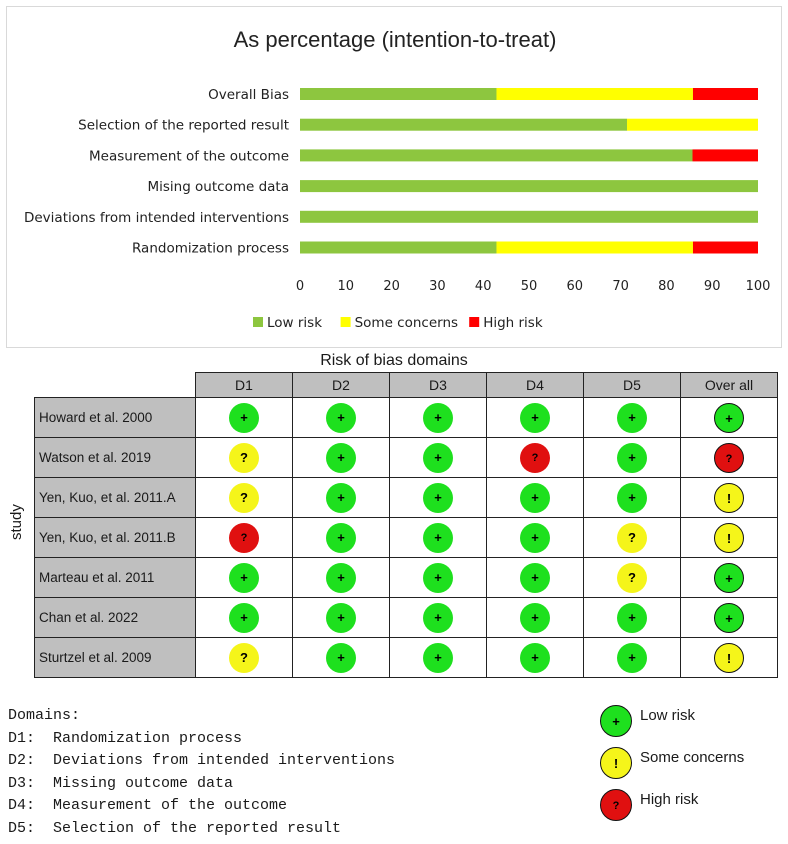 The width and height of the screenshot is (788, 844). What do you see at coordinates (115, 537) in the screenshot?
I see `study-name: Yen, Kuo, et al. 2011.B` at bounding box center [115, 537].